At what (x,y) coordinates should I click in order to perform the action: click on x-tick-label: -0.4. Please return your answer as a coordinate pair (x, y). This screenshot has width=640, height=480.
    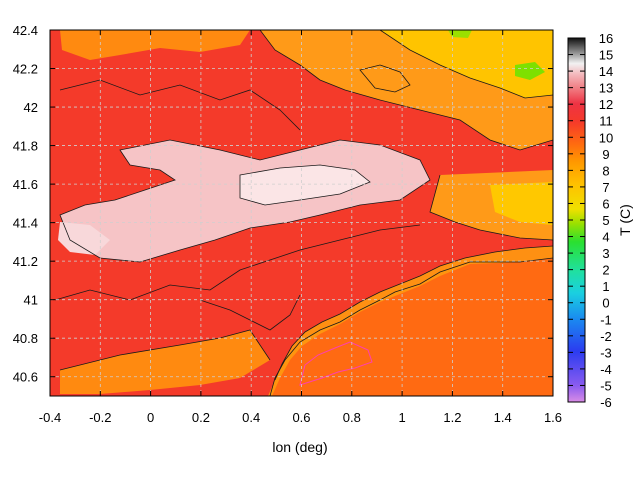
    Looking at the image, I should click on (50, 417).